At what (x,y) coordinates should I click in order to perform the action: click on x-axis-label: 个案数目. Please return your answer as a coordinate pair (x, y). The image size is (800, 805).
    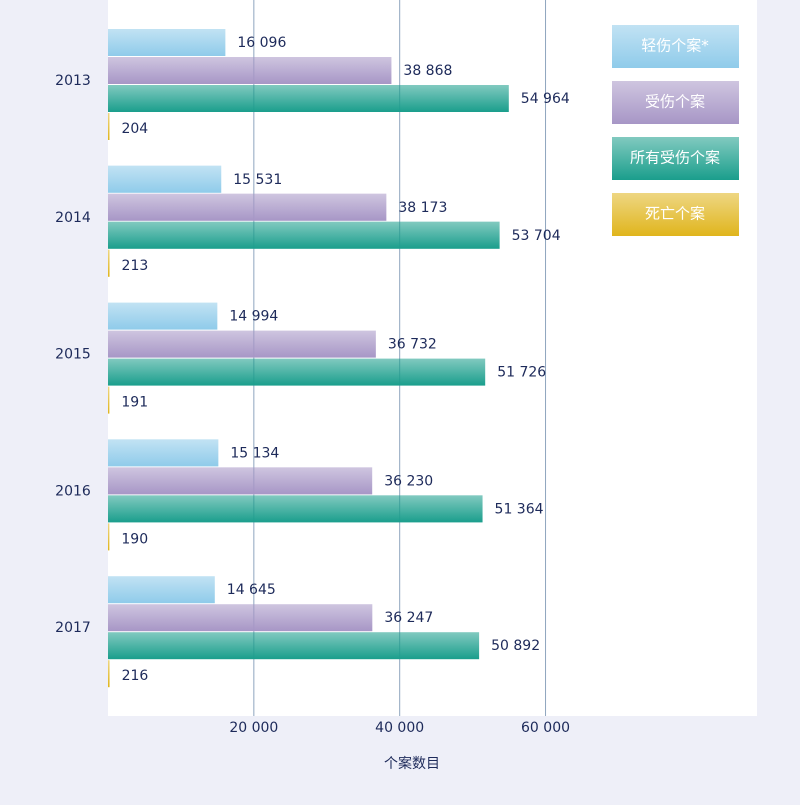
    Looking at the image, I should click on (412, 763).